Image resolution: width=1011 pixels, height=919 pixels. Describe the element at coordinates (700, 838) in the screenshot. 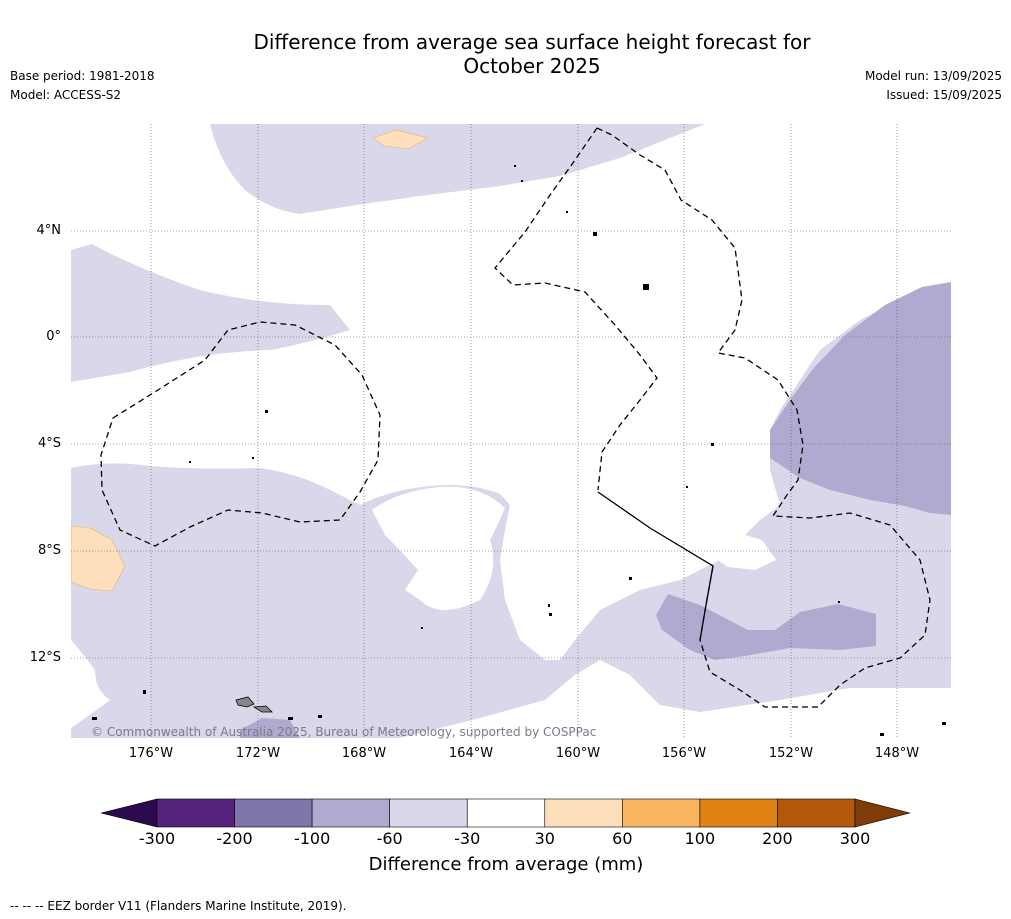

I see `colorbar-tick-label: 100` at that location.